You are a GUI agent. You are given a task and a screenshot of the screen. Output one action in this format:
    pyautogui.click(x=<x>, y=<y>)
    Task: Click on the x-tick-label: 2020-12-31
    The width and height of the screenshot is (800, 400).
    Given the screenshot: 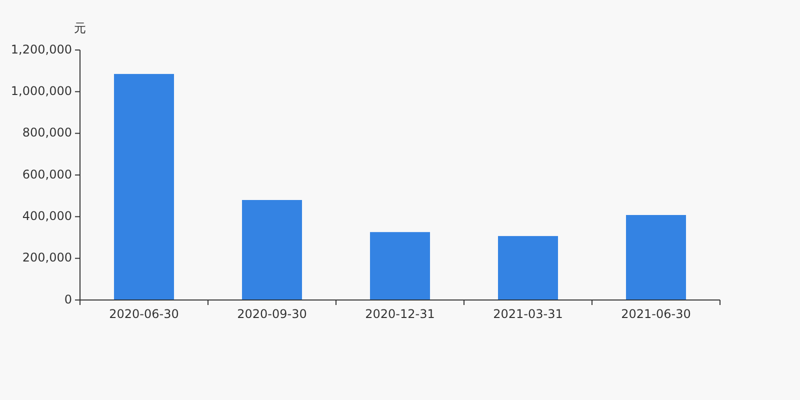 What is the action you would take?
    pyautogui.click(x=400, y=314)
    